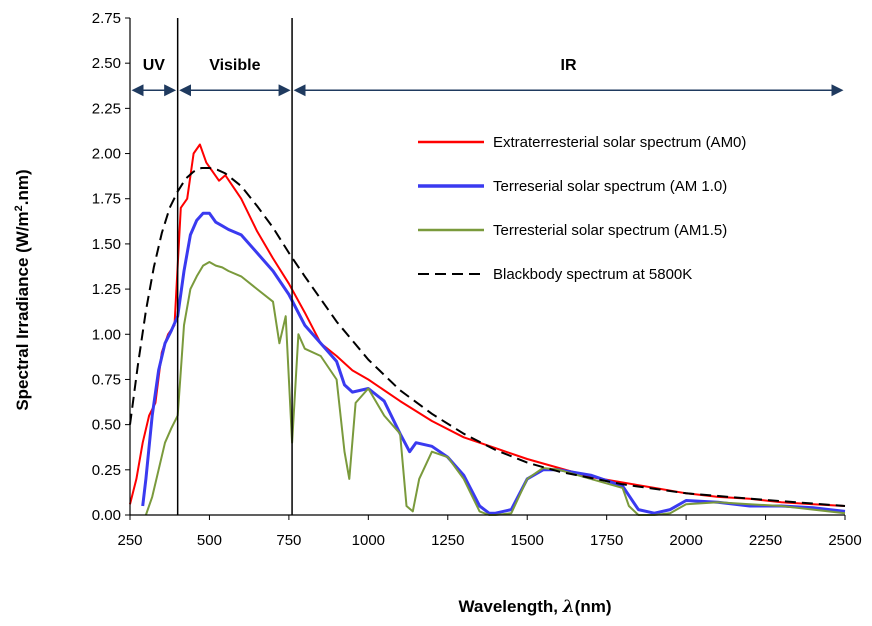  I want to click on legend-label-3: Terresterial solar spectrum (AM1.5), so click(610, 230).